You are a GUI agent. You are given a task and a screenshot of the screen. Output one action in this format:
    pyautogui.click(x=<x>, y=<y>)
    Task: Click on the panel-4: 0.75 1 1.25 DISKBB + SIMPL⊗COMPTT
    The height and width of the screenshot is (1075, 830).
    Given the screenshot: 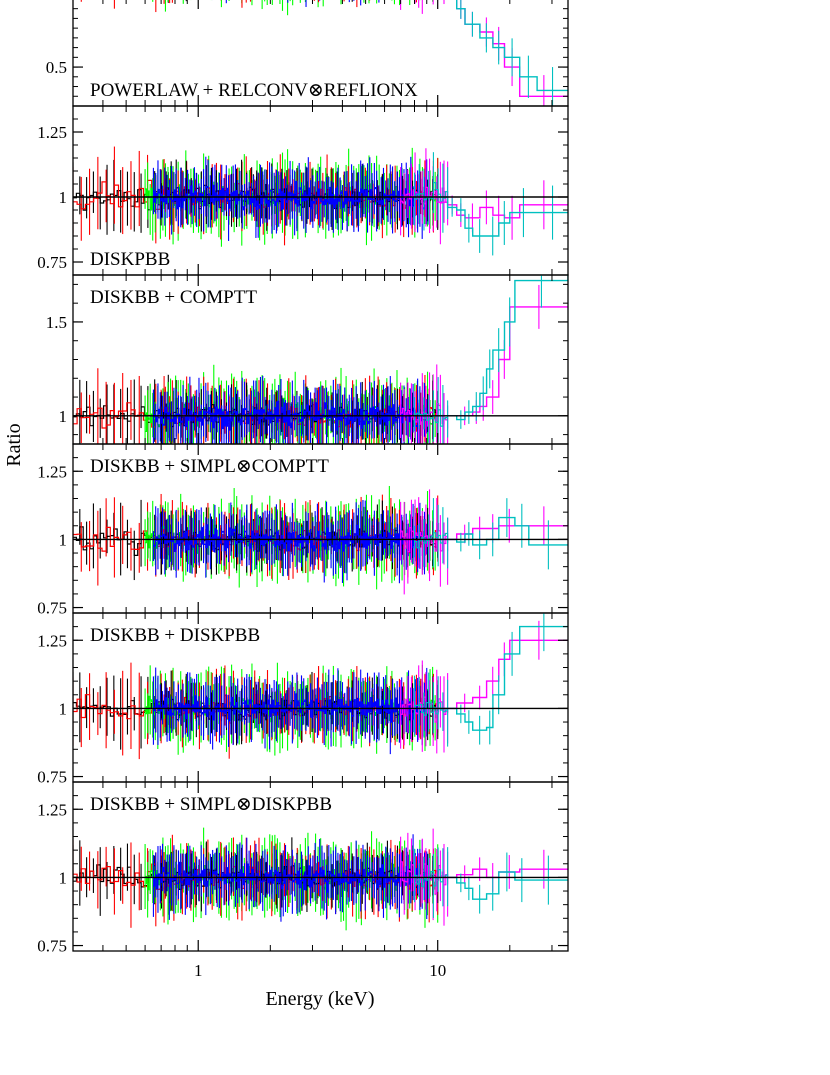 What is the action you would take?
    pyautogui.click(x=303, y=530)
    